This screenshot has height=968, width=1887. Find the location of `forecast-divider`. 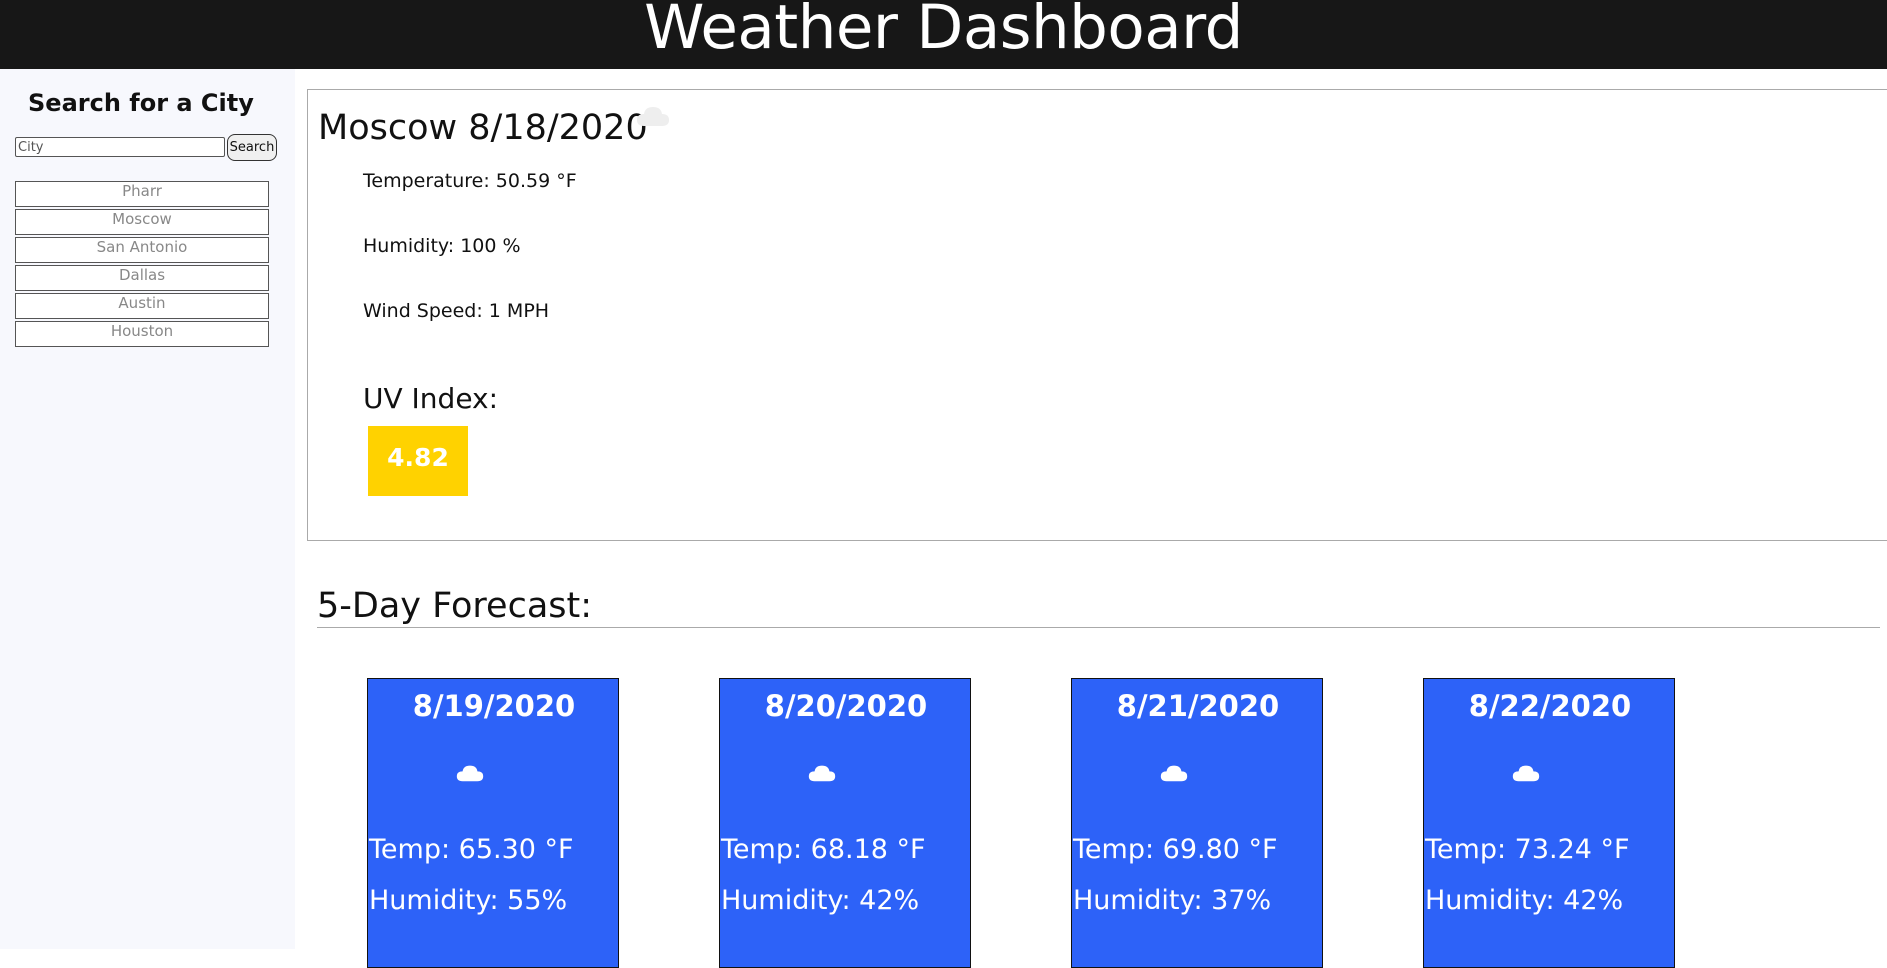

forecast-divider is located at coordinates (1098, 627).